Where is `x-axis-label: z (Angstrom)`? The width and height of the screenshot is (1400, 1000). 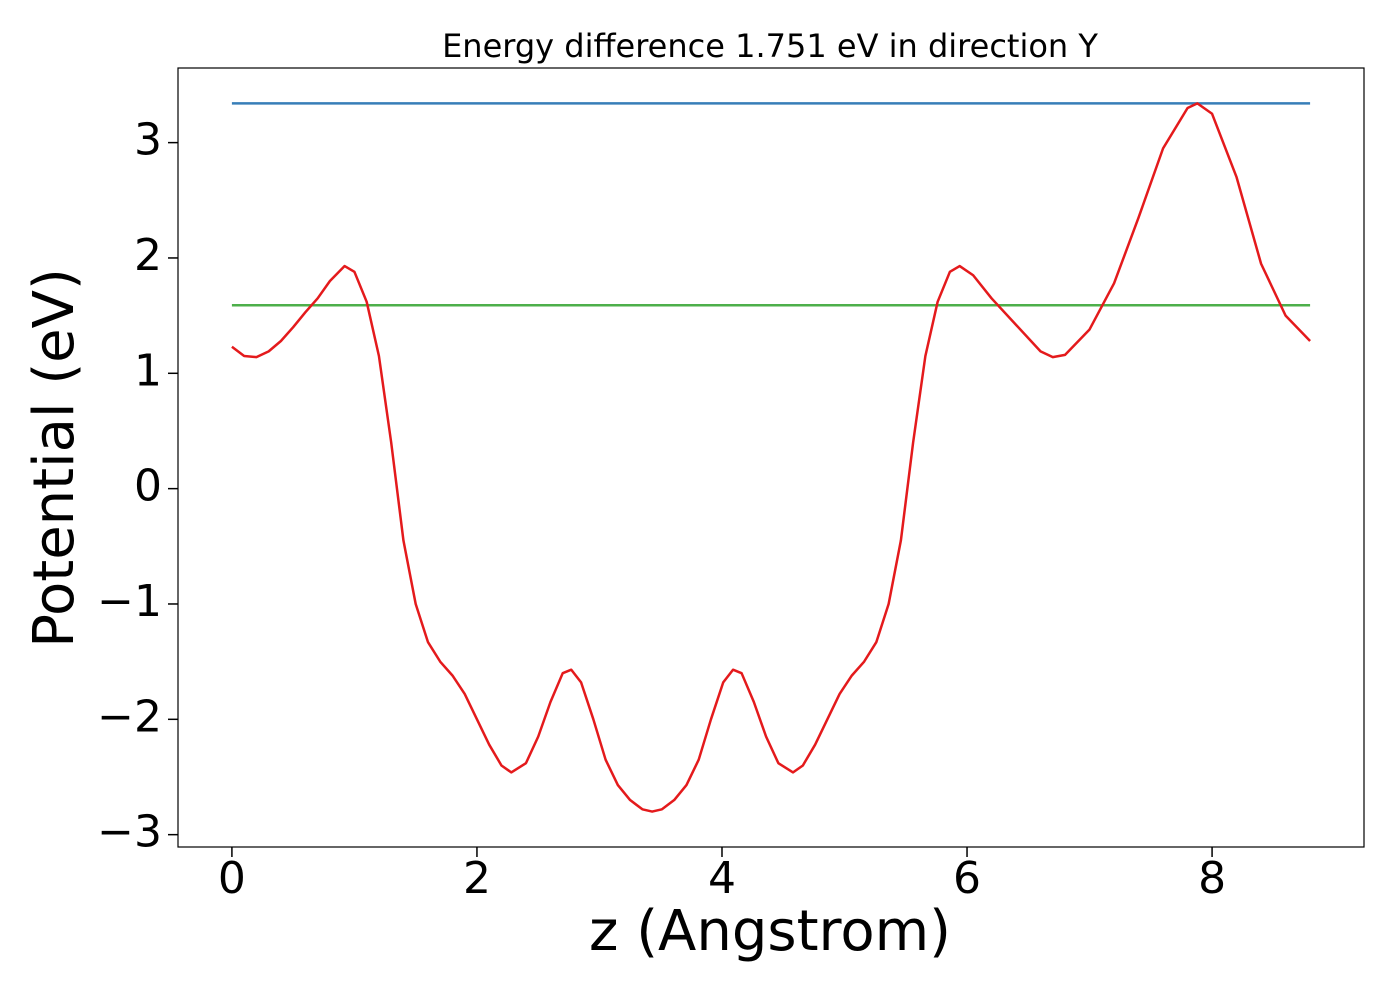 x-axis-label: z (Angstrom) is located at coordinates (770, 931).